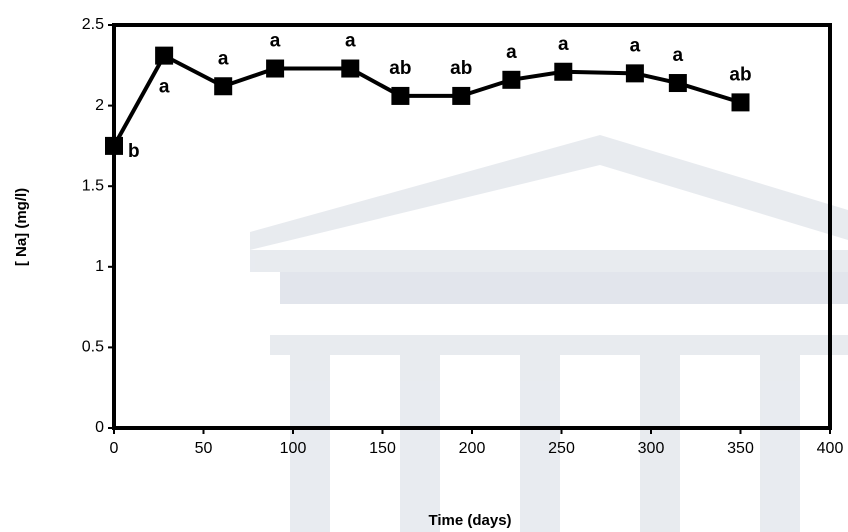 The width and height of the screenshot is (848, 532). Describe the element at coordinates (293, 448) in the screenshot. I see `x-tick-label: 100` at that location.